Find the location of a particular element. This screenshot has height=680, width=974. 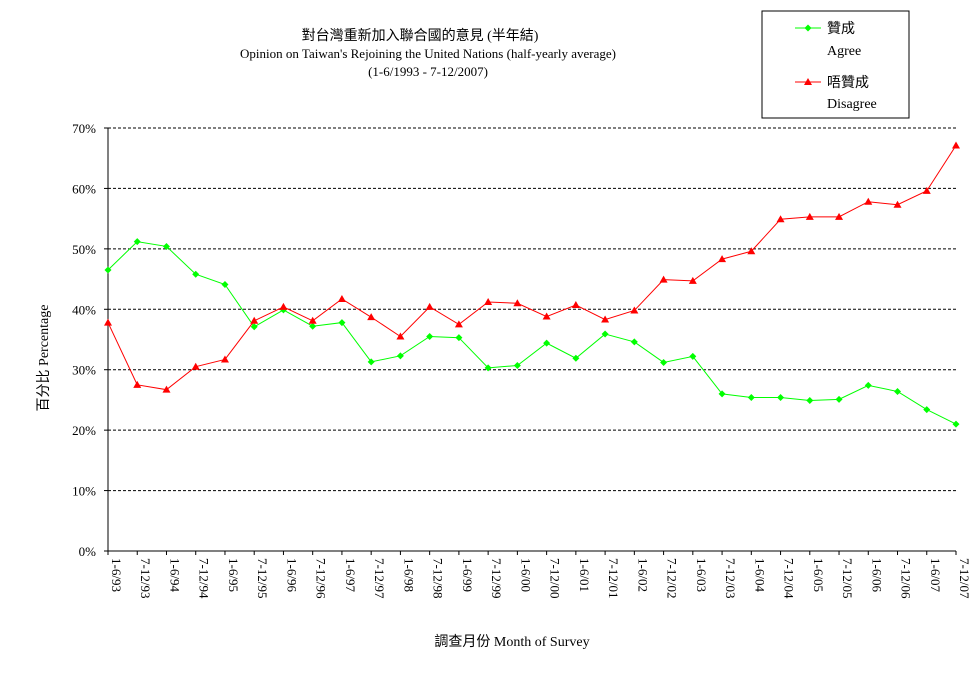

chart-title: 對台灣重新加入聯合國的意見 (半年結) is located at coordinates (420, 35).